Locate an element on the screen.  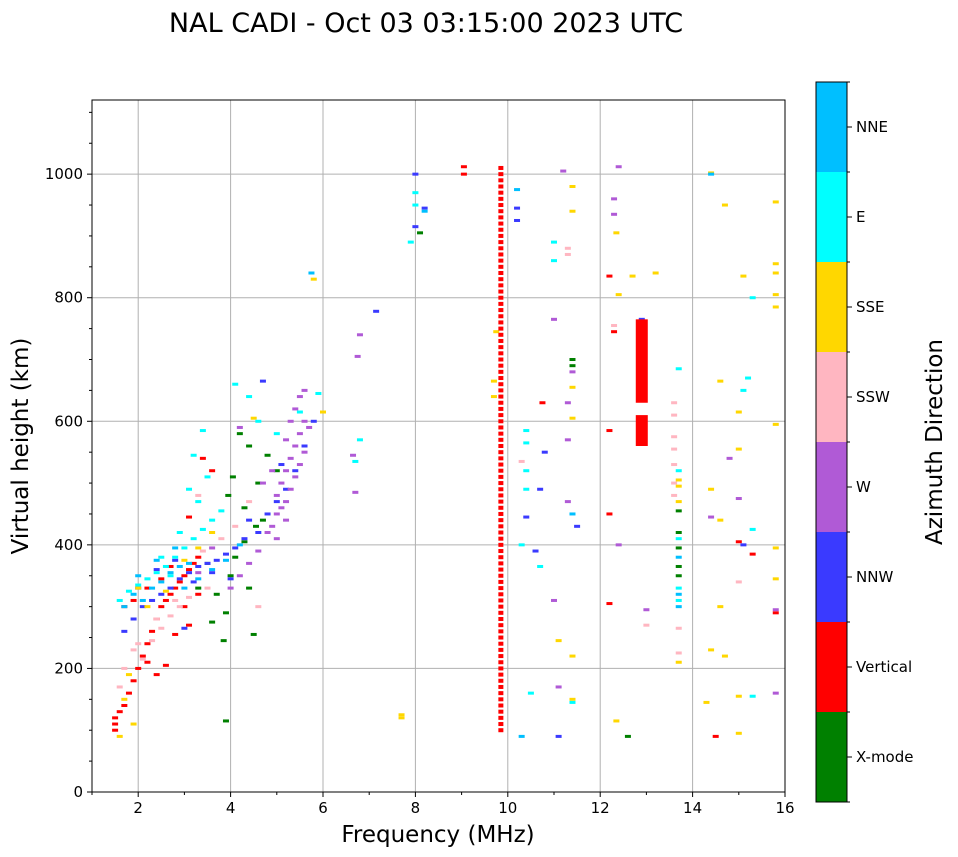
vertical-block is located at coordinates (641, 430).